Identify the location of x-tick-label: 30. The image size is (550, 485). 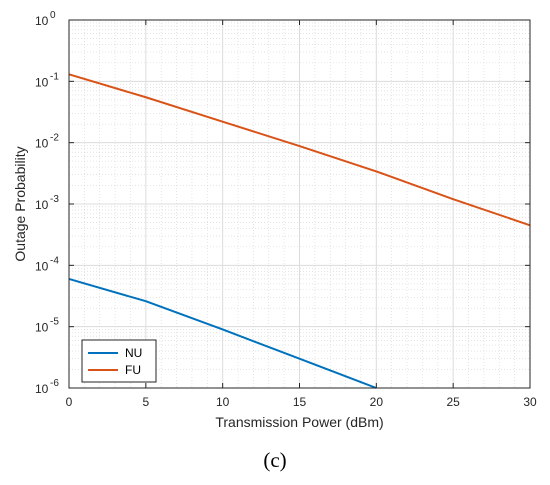
(530, 402).